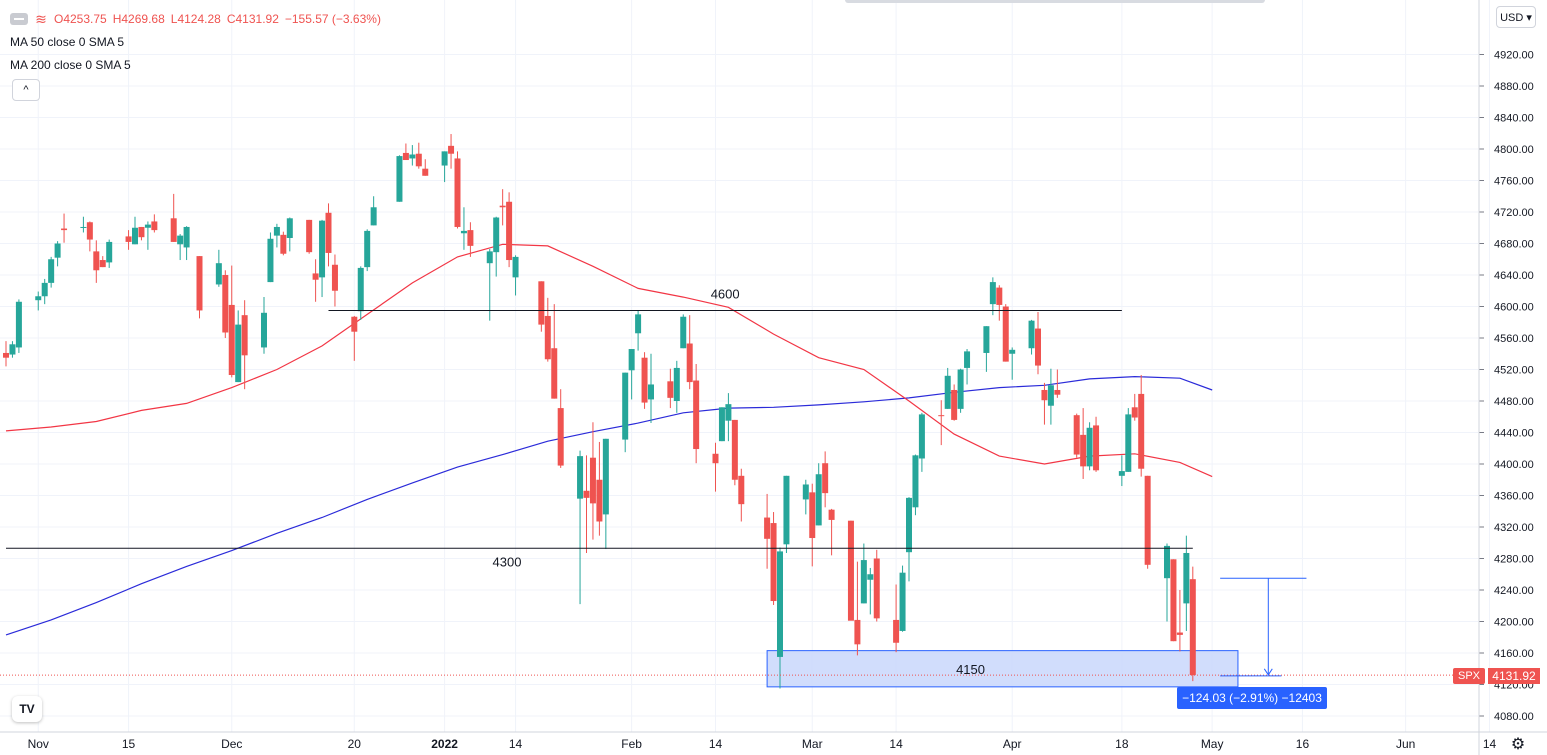  What do you see at coordinates (252, 19) in the screenshot?
I see `ohlc-close: C4131.92` at bounding box center [252, 19].